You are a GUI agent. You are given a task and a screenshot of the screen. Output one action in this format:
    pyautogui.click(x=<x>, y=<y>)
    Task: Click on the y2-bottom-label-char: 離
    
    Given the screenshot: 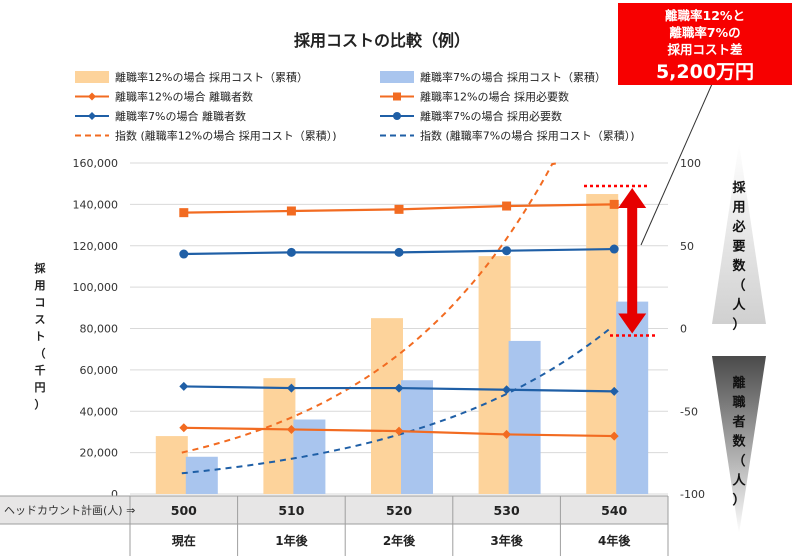 What is the action you would take?
    pyautogui.click(x=738, y=383)
    